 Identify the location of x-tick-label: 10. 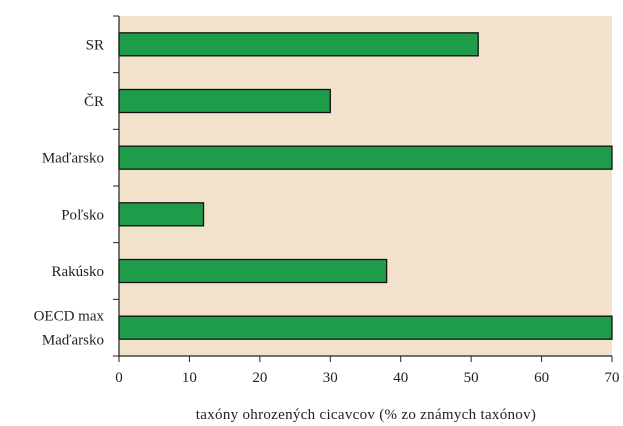
(189, 378).